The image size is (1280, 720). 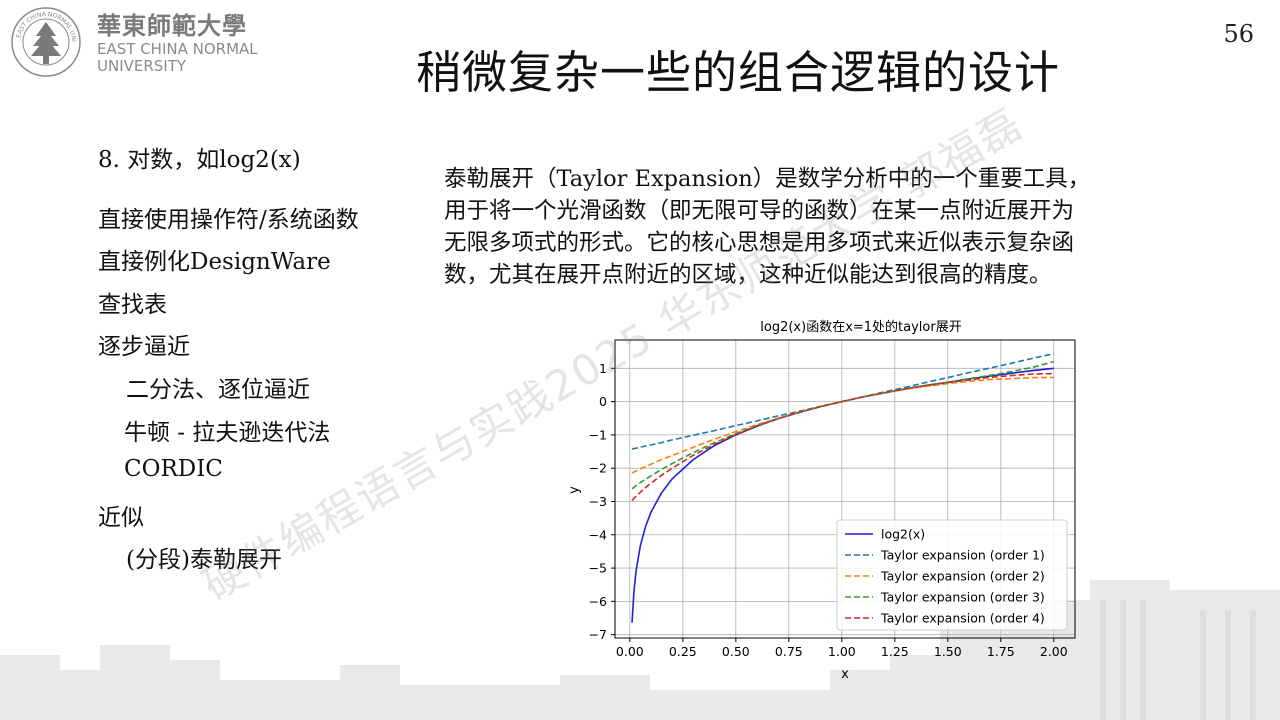 I want to click on x-tick-label: 0.25, so click(x=683, y=651).